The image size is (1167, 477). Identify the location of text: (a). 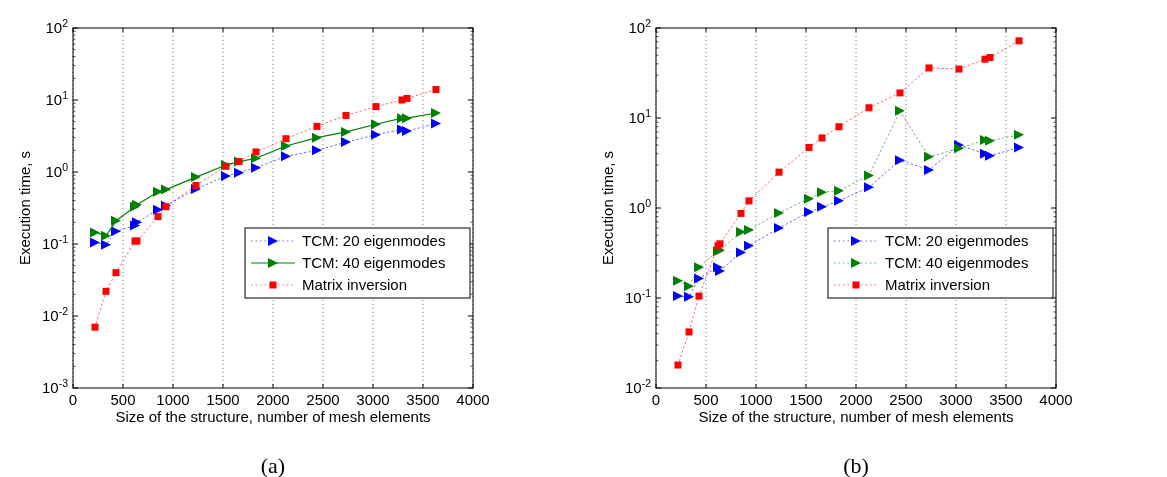
(273, 465).